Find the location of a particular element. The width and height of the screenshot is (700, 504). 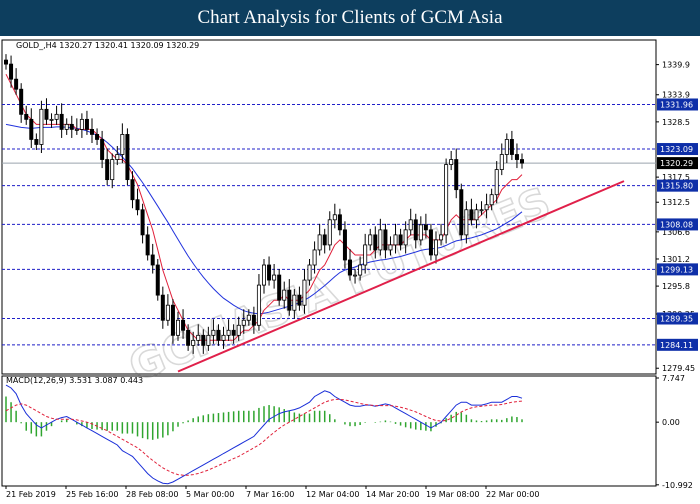

price-tick-label: 1339.9 is located at coordinates (676, 65).